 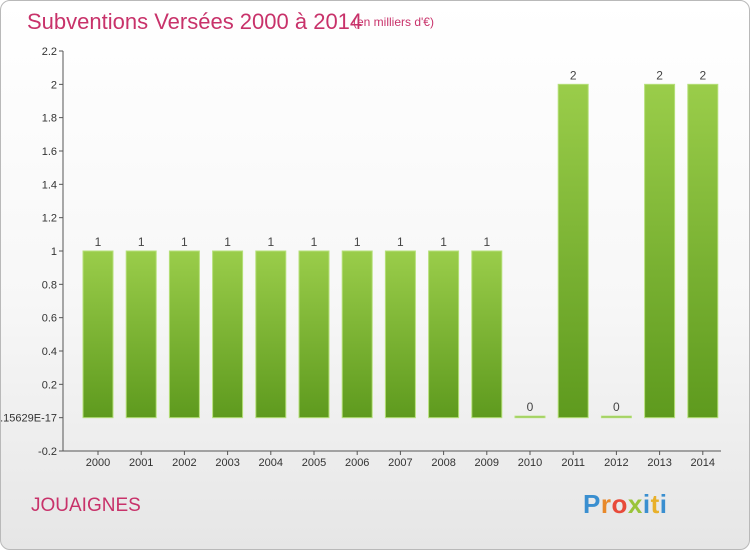 What do you see at coordinates (357, 334) in the screenshot?
I see `bar-2006` at bounding box center [357, 334].